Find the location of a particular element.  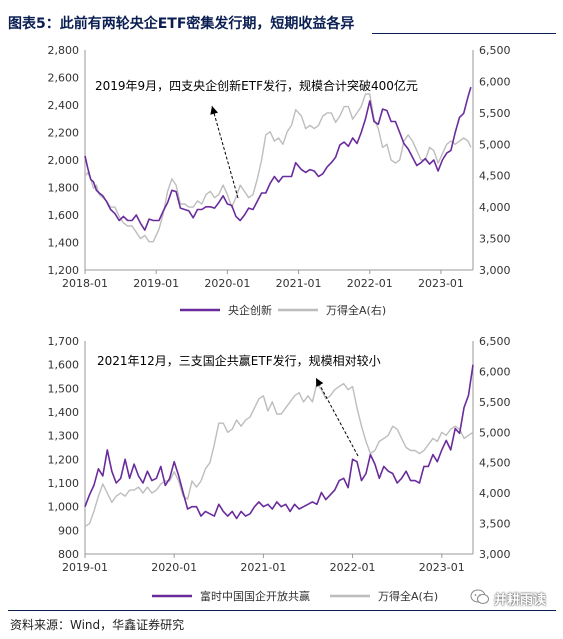

left-tick-label: 2,600 is located at coordinates (64, 78).